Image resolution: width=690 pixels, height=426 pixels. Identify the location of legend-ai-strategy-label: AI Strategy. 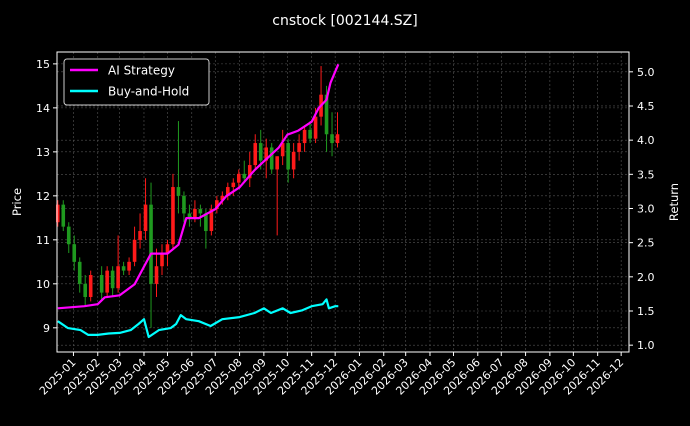
(141, 71).